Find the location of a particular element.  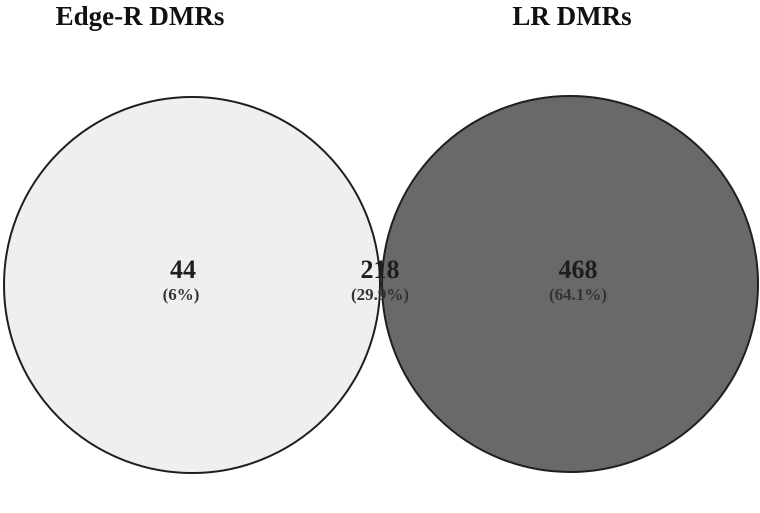

right-only-count: 468 is located at coordinates (578, 269).